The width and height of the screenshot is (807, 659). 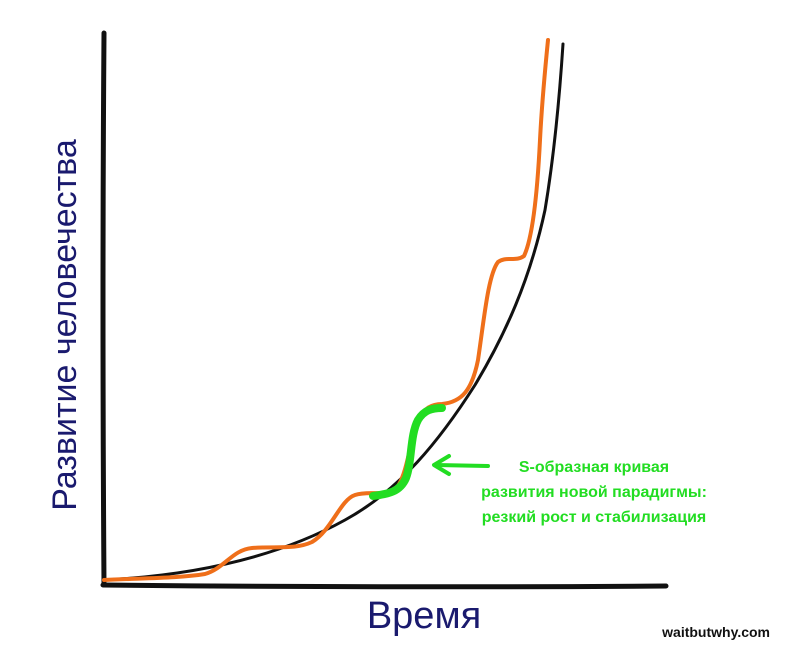 I want to click on y-axis-line, so click(x=103, y=309).